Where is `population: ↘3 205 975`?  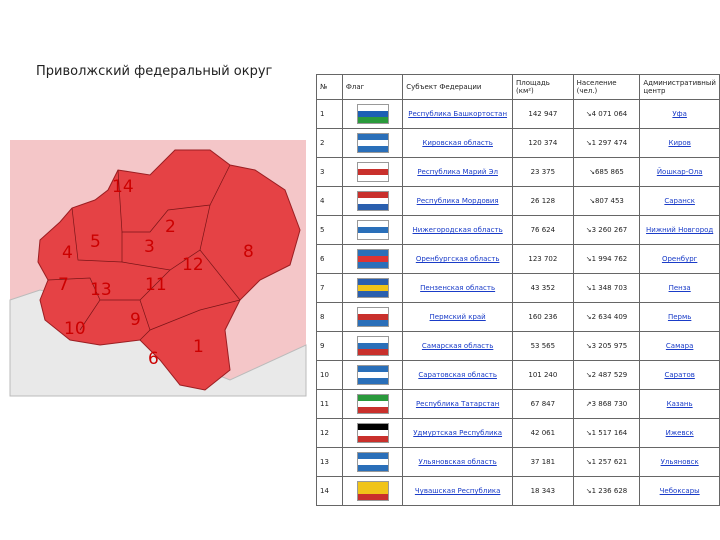 population: ↘3 205 975 is located at coordinates (606, 346).